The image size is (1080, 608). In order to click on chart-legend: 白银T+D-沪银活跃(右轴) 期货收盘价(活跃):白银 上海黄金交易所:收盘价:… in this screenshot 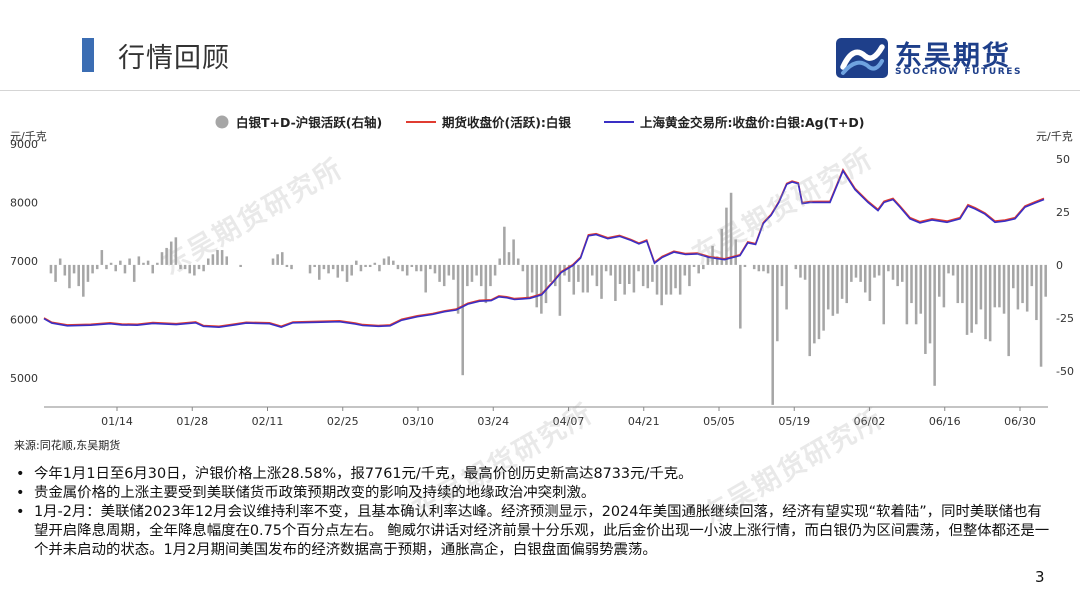, I will do `click(539, 122)`.